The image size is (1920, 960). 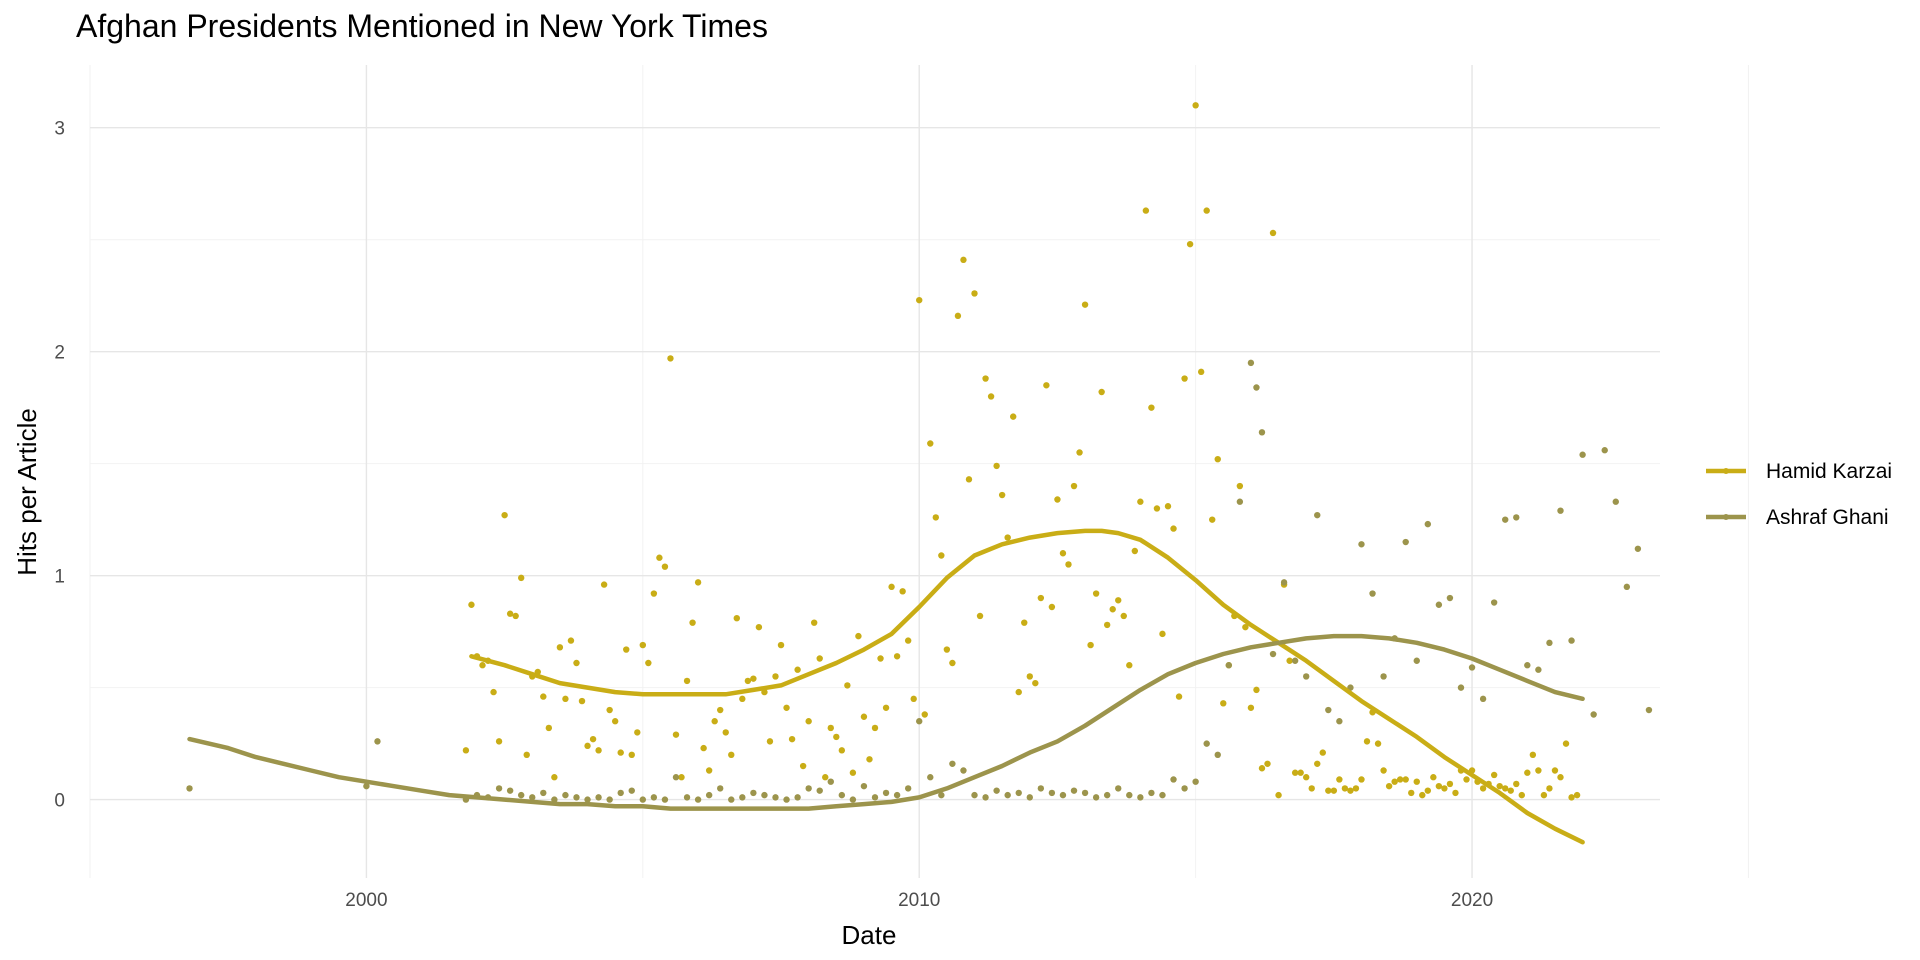 I want to click on legend-label: Ashraf Ghani, so click(x=1827, y=517).